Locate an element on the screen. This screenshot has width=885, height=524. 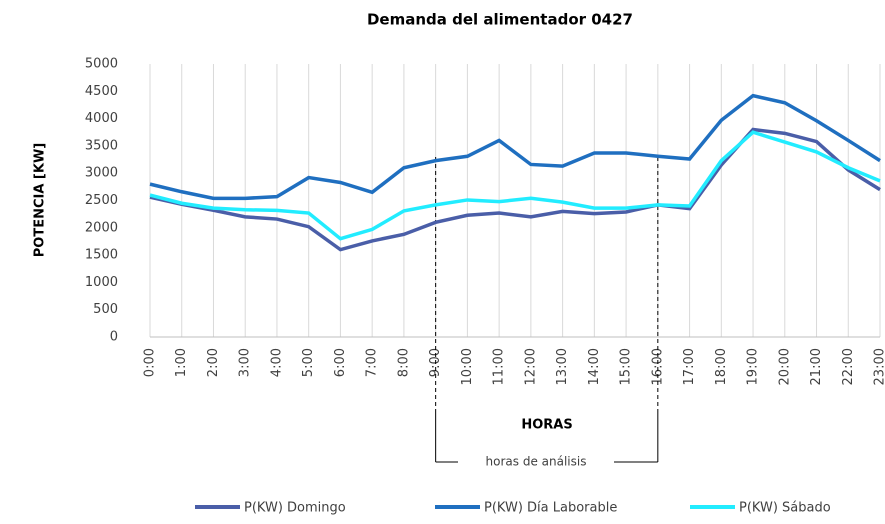
x-tick-label: 7:00 is located at coordinates (372, 362).